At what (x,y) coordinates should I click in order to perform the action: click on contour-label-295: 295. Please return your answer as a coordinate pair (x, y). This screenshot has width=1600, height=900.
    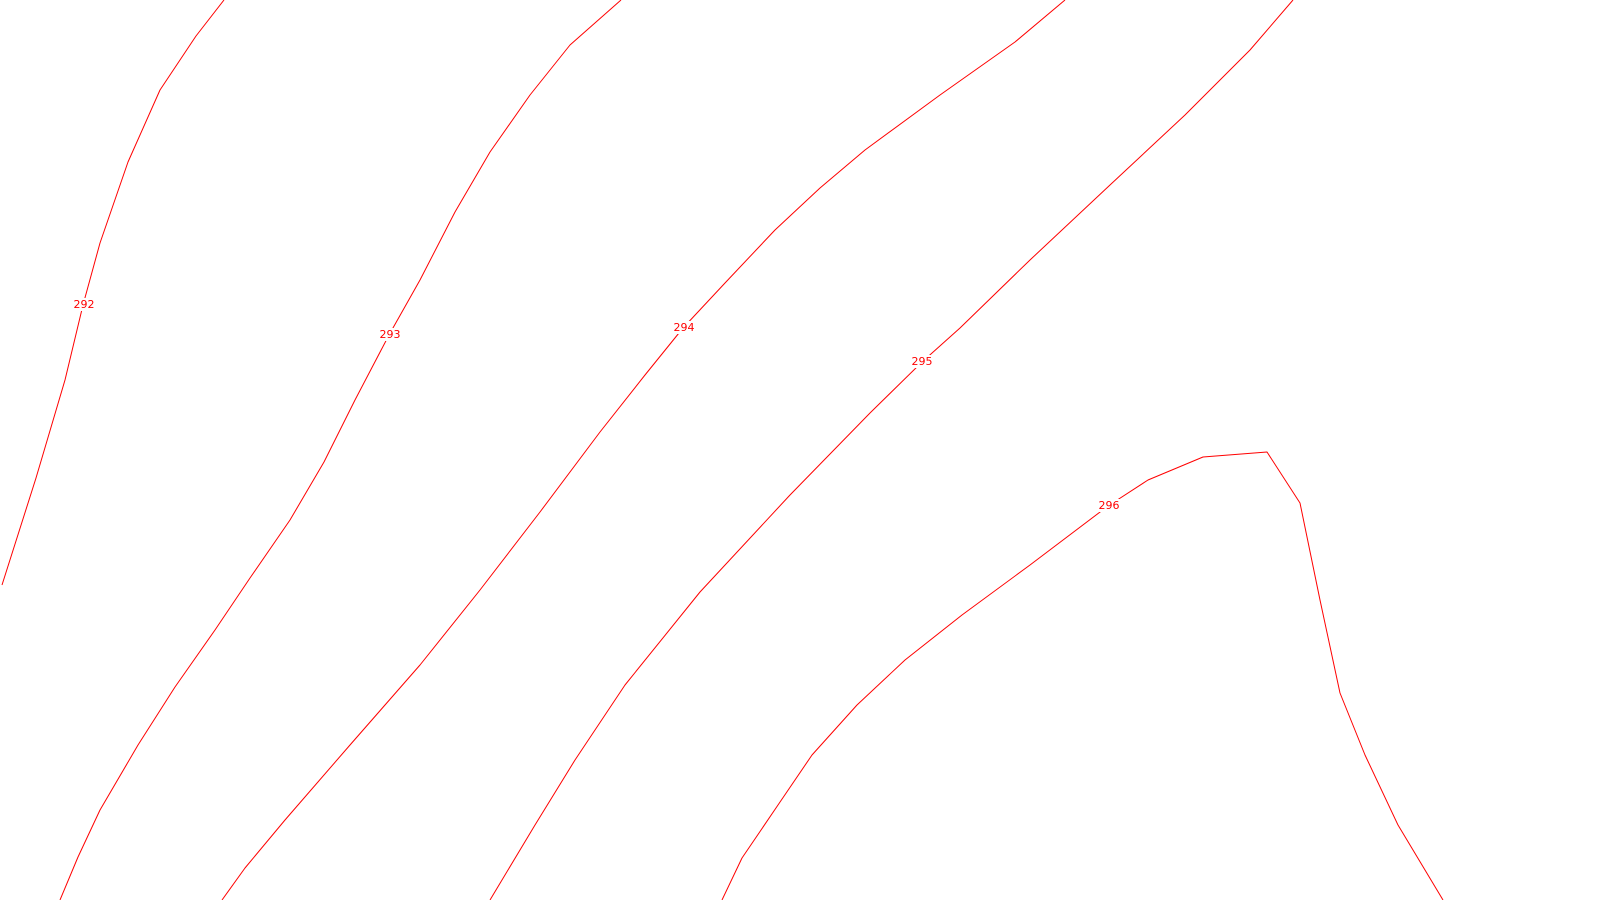
    Looking at the image, I should click on (922, 361).